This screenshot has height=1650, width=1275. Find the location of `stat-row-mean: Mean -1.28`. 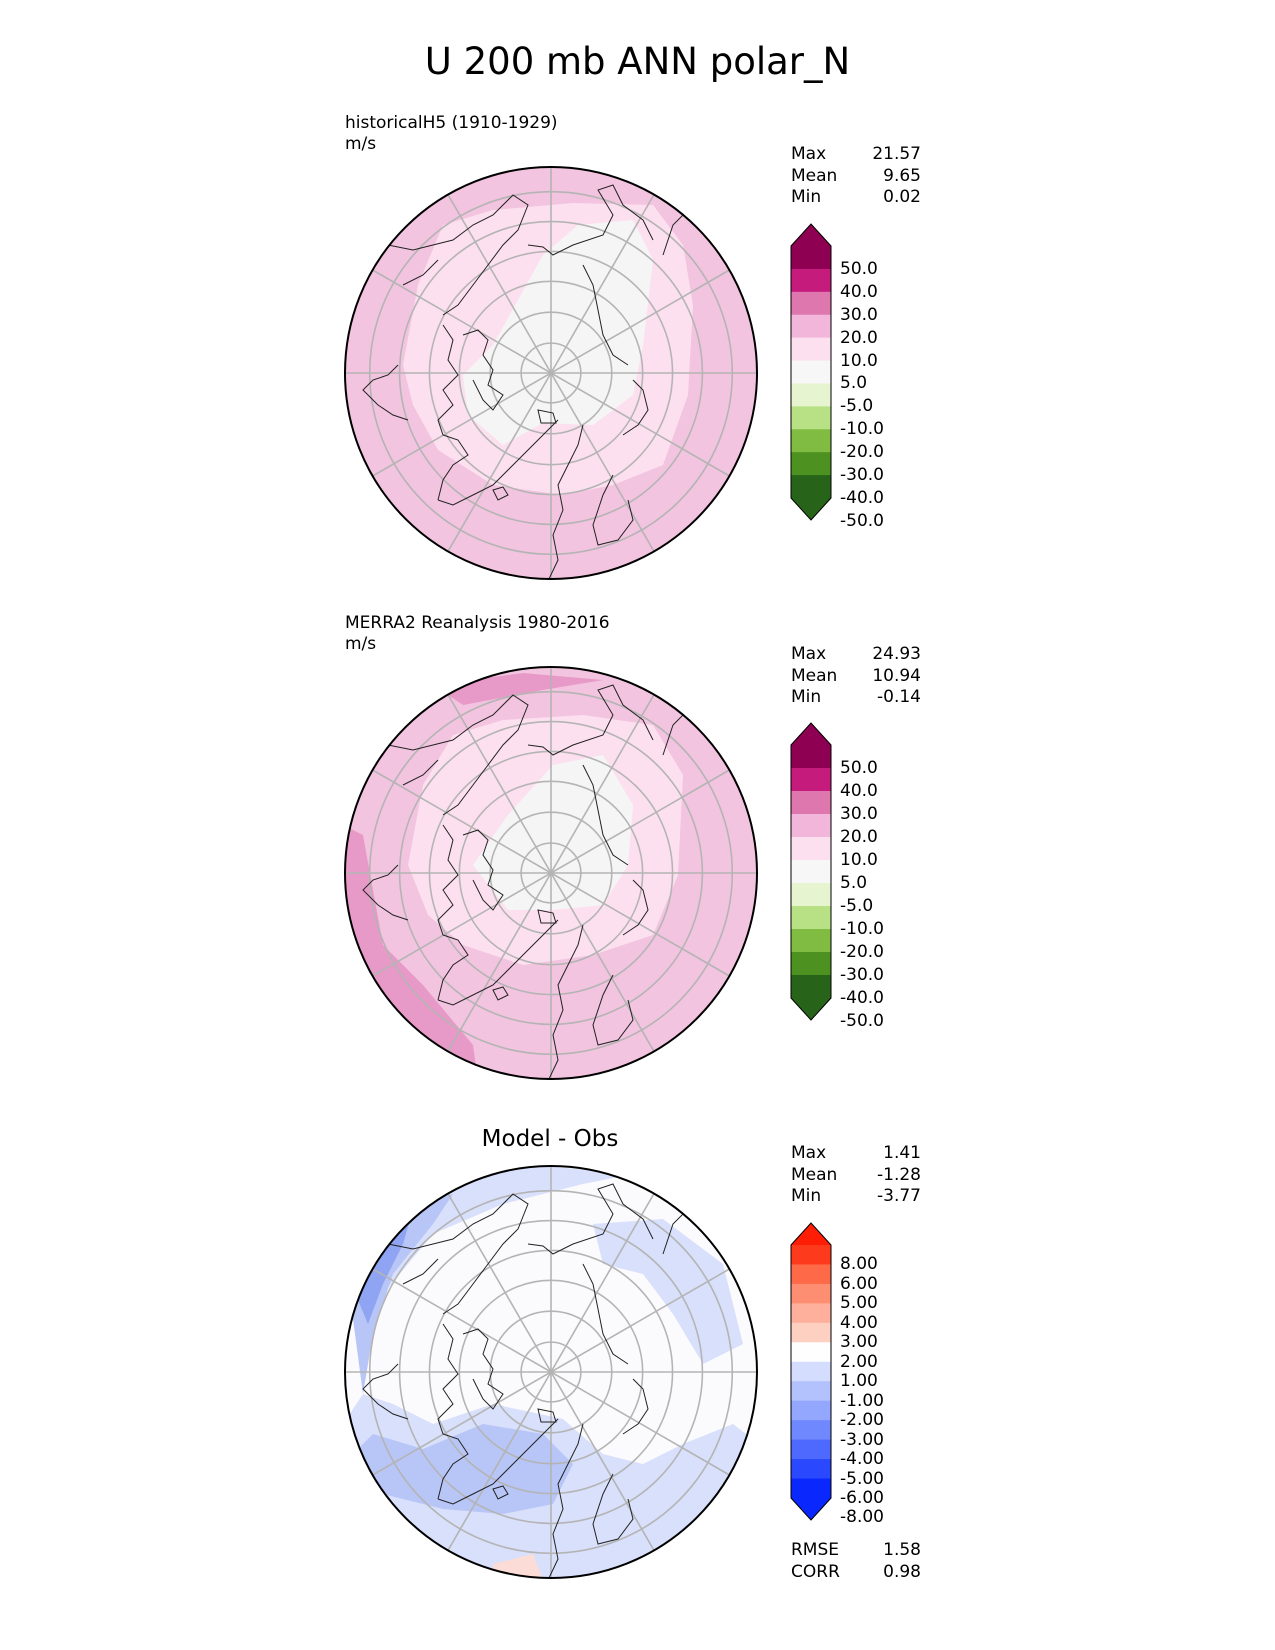

stat-row-mean: Mean -1.28 is located at coordinates (856, 1174).